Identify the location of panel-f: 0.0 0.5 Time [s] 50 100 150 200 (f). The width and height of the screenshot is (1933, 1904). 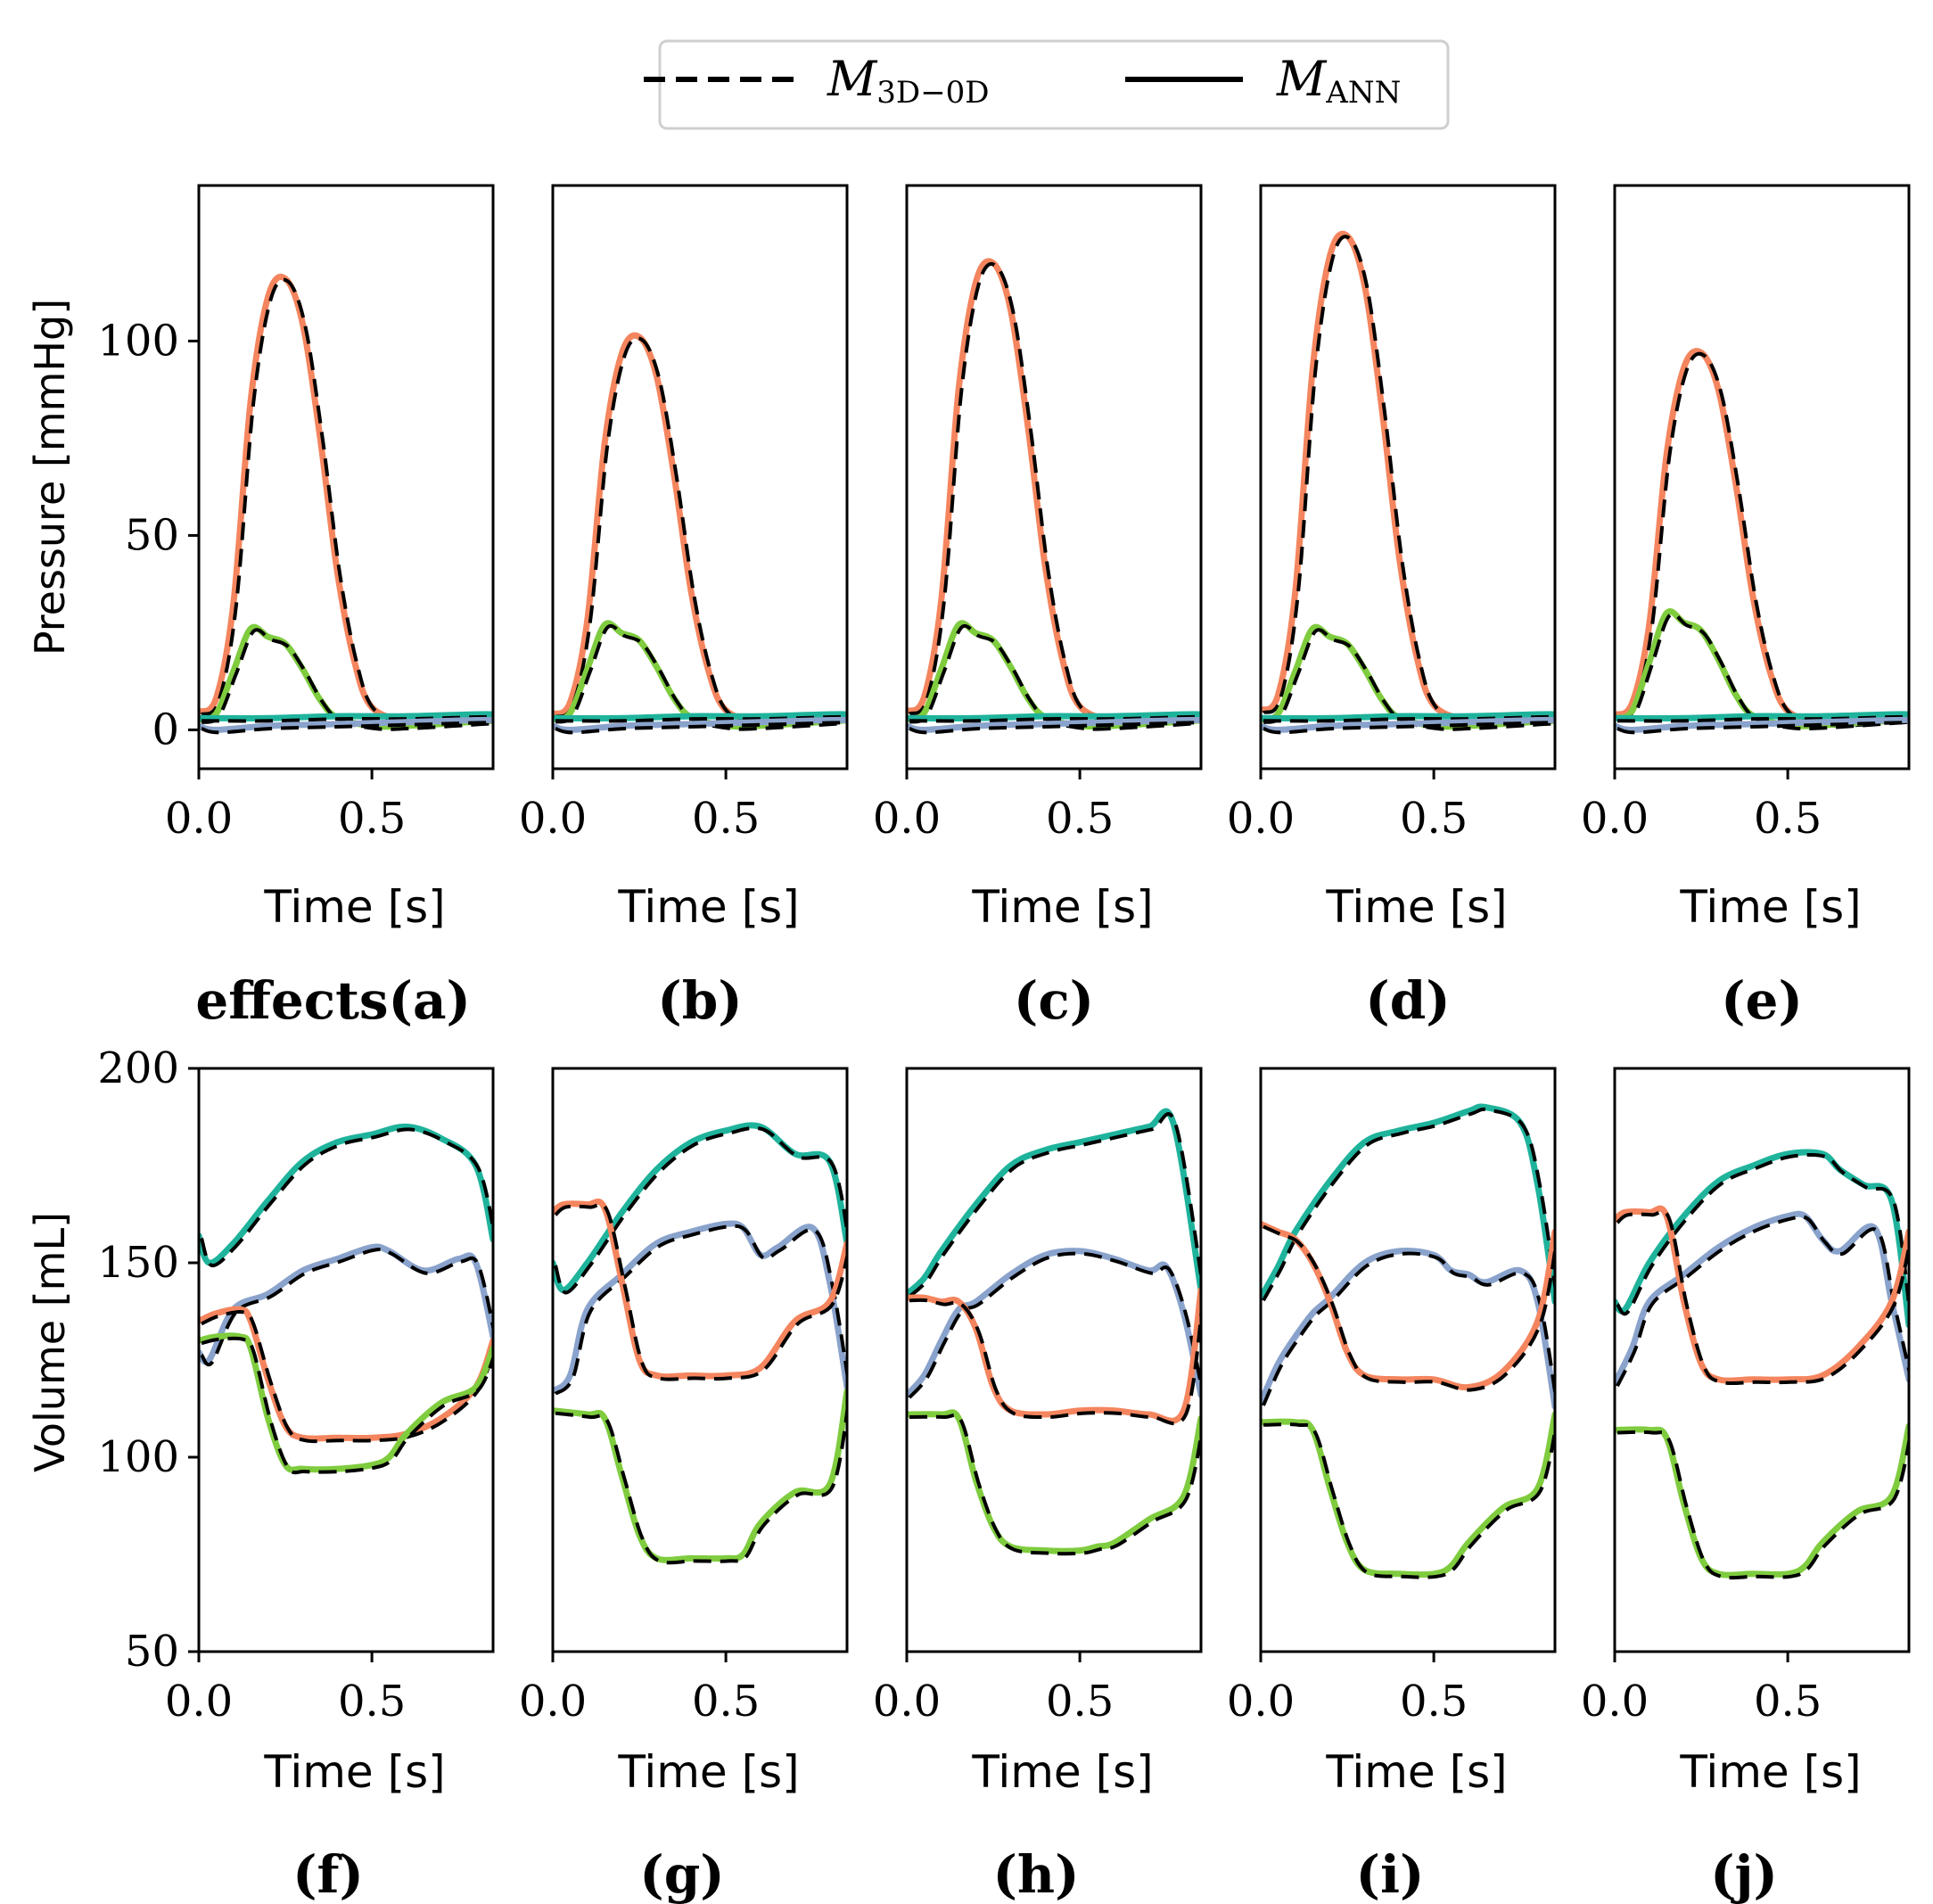
(296, 1473).